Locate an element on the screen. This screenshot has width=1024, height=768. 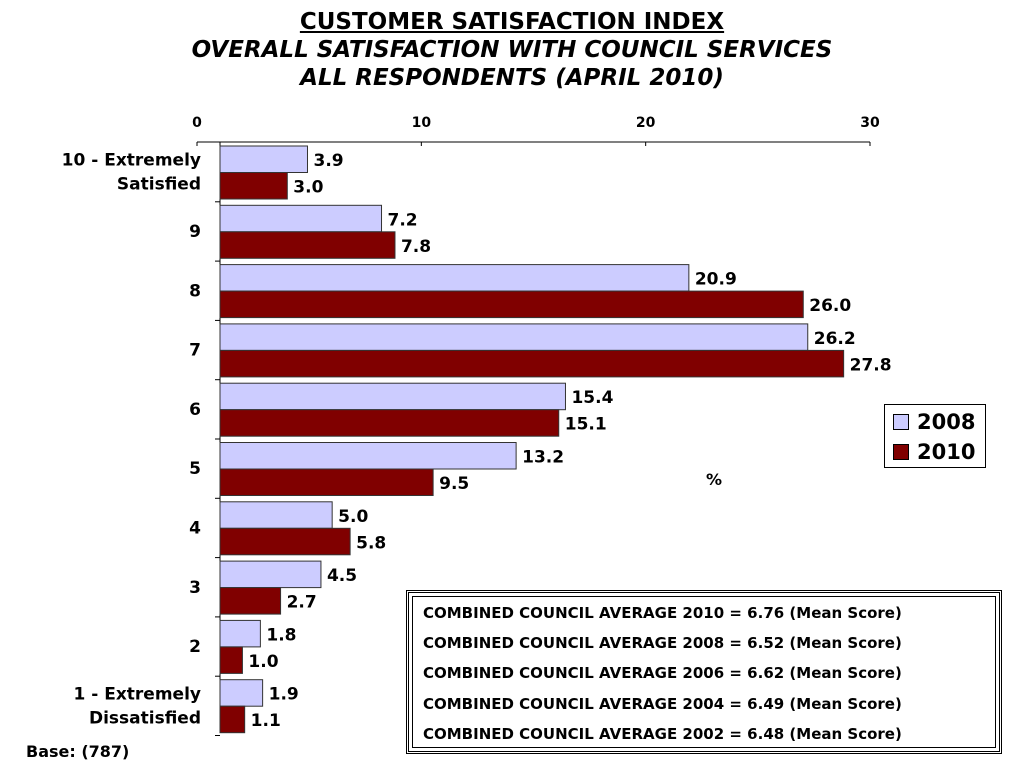
bar-value-2008-4: 15.4 is located at coordinates (592, 398).